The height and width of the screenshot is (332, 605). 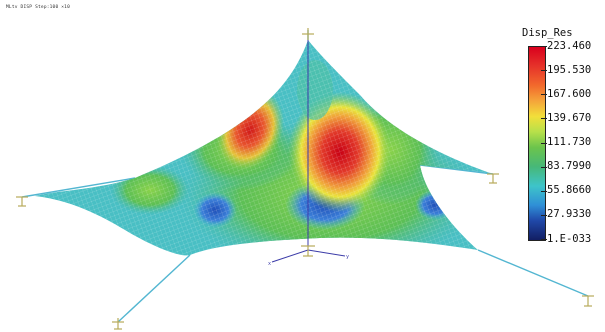 What do you see at coordinates (588, 301) in the screenshot?
I see `support-node-bottom-right` at bounding box center [588, 301].